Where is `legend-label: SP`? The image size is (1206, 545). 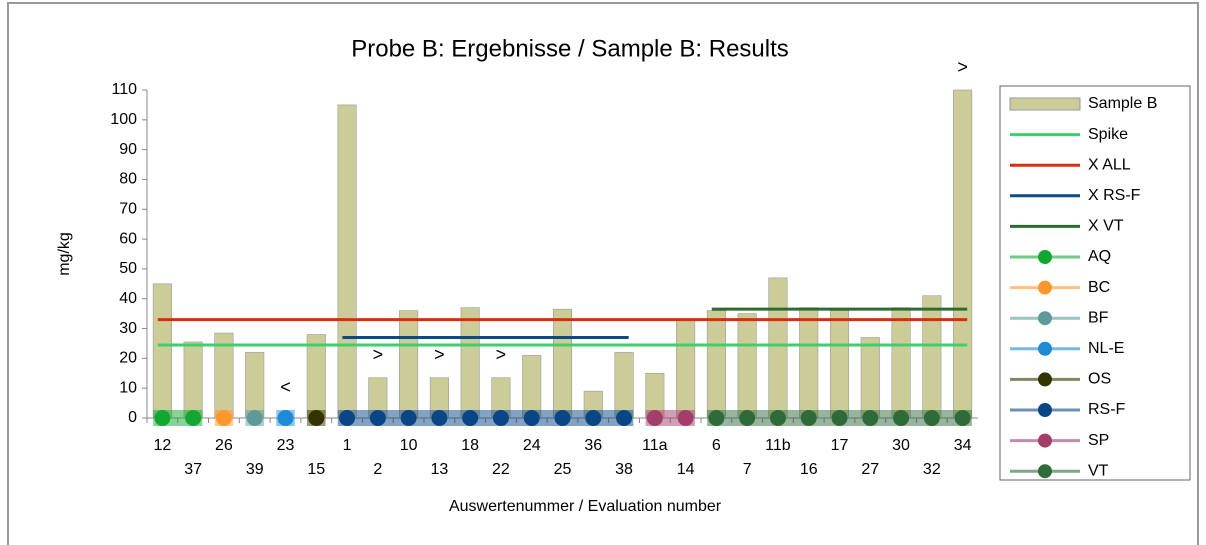
legend-label: SP is located at coordinates (1098, 440).